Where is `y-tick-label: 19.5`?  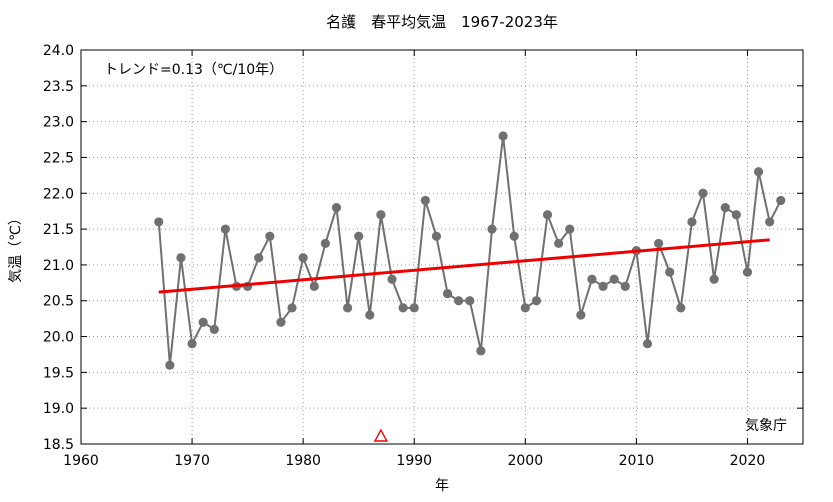
y-tick-label: 19.5 is located at coordinates (58, 373).